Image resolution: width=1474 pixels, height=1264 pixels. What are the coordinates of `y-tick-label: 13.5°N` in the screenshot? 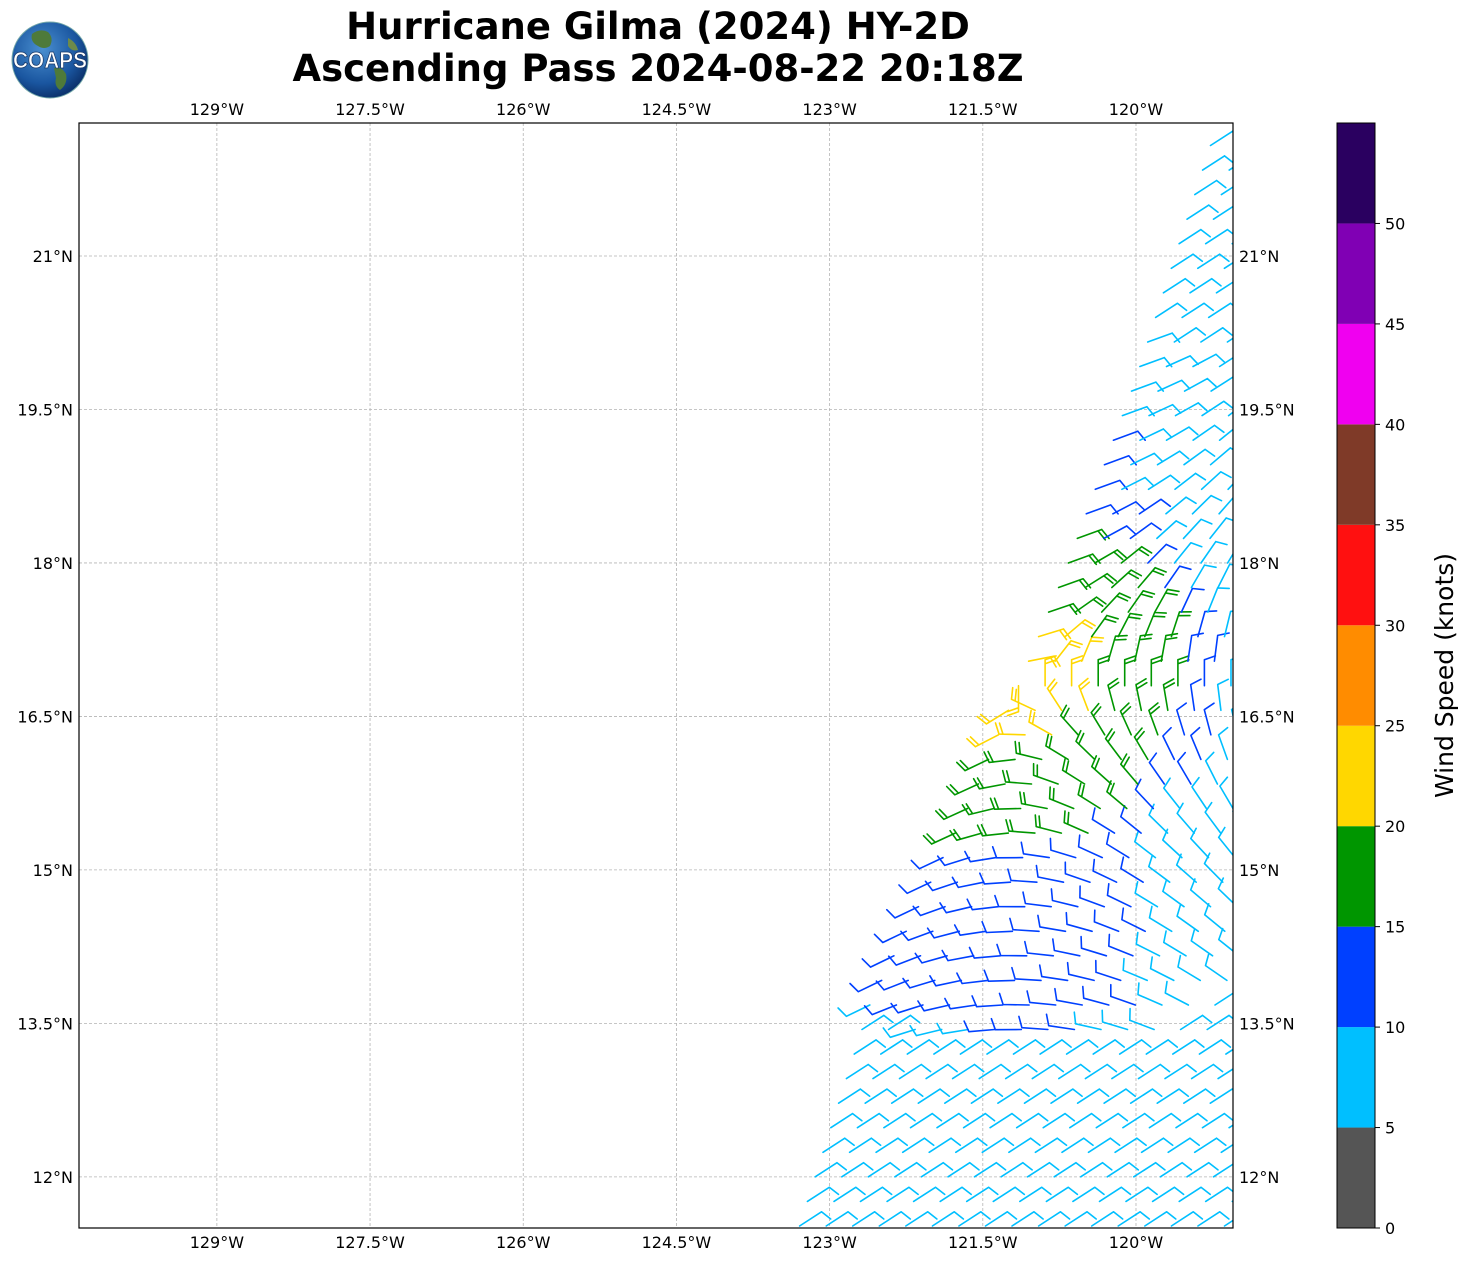 It's located at (45, 1023).